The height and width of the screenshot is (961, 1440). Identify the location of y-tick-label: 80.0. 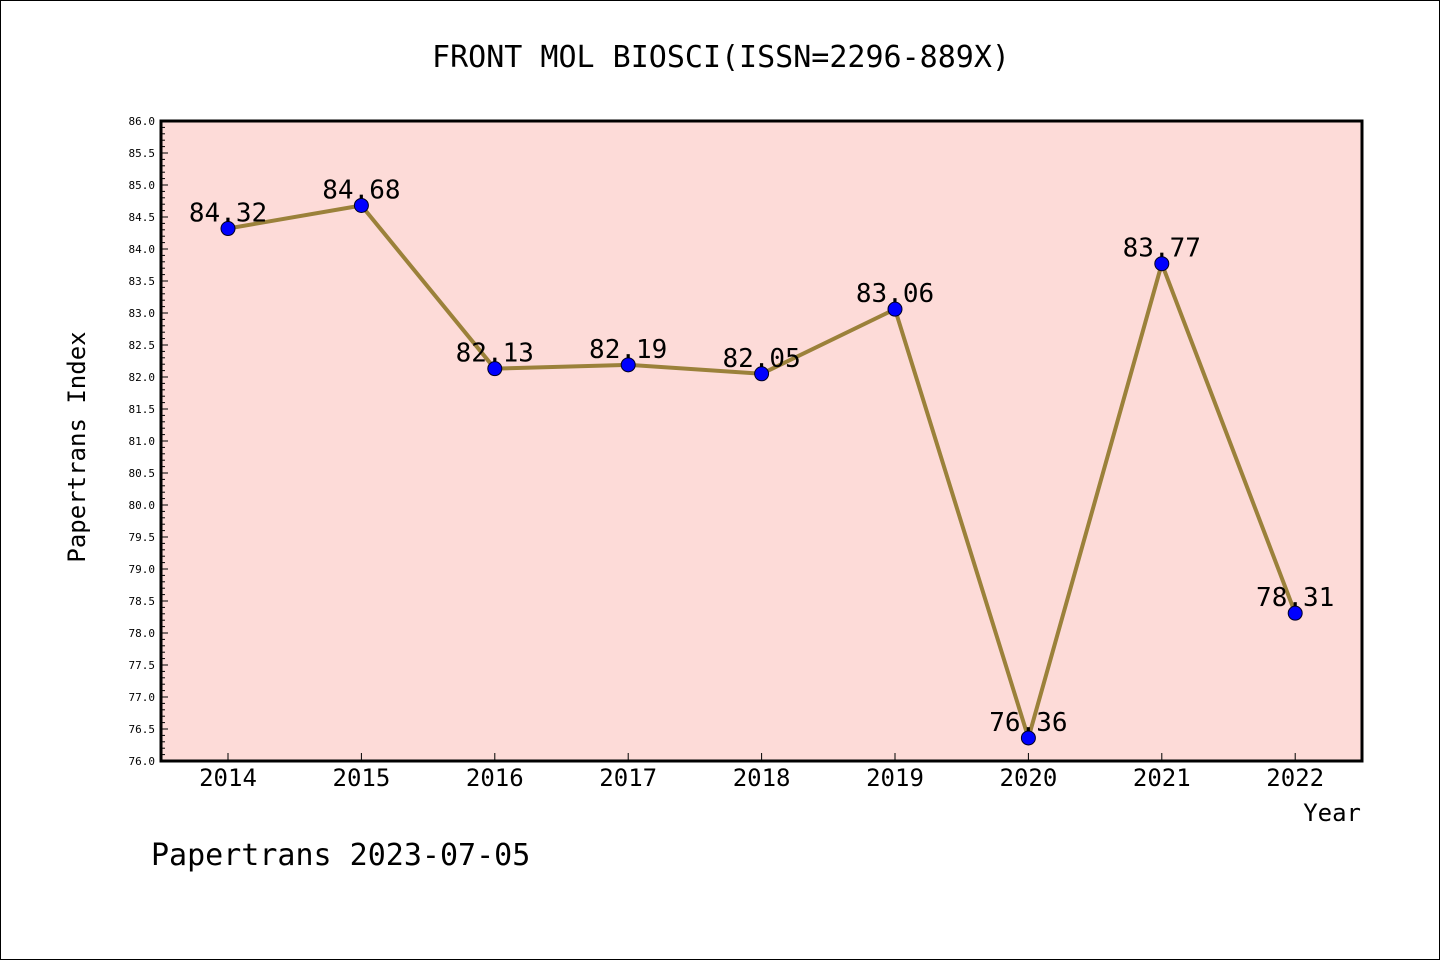
(142, 505).